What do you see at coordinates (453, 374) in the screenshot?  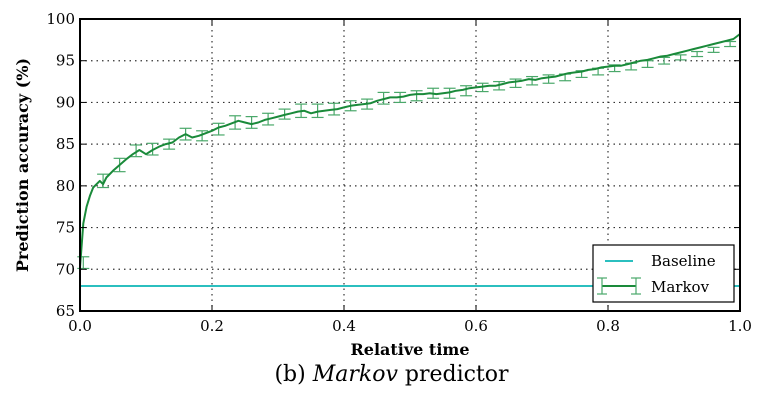 I see `caption-suffix: predictor` at bounding box center [453, 374].